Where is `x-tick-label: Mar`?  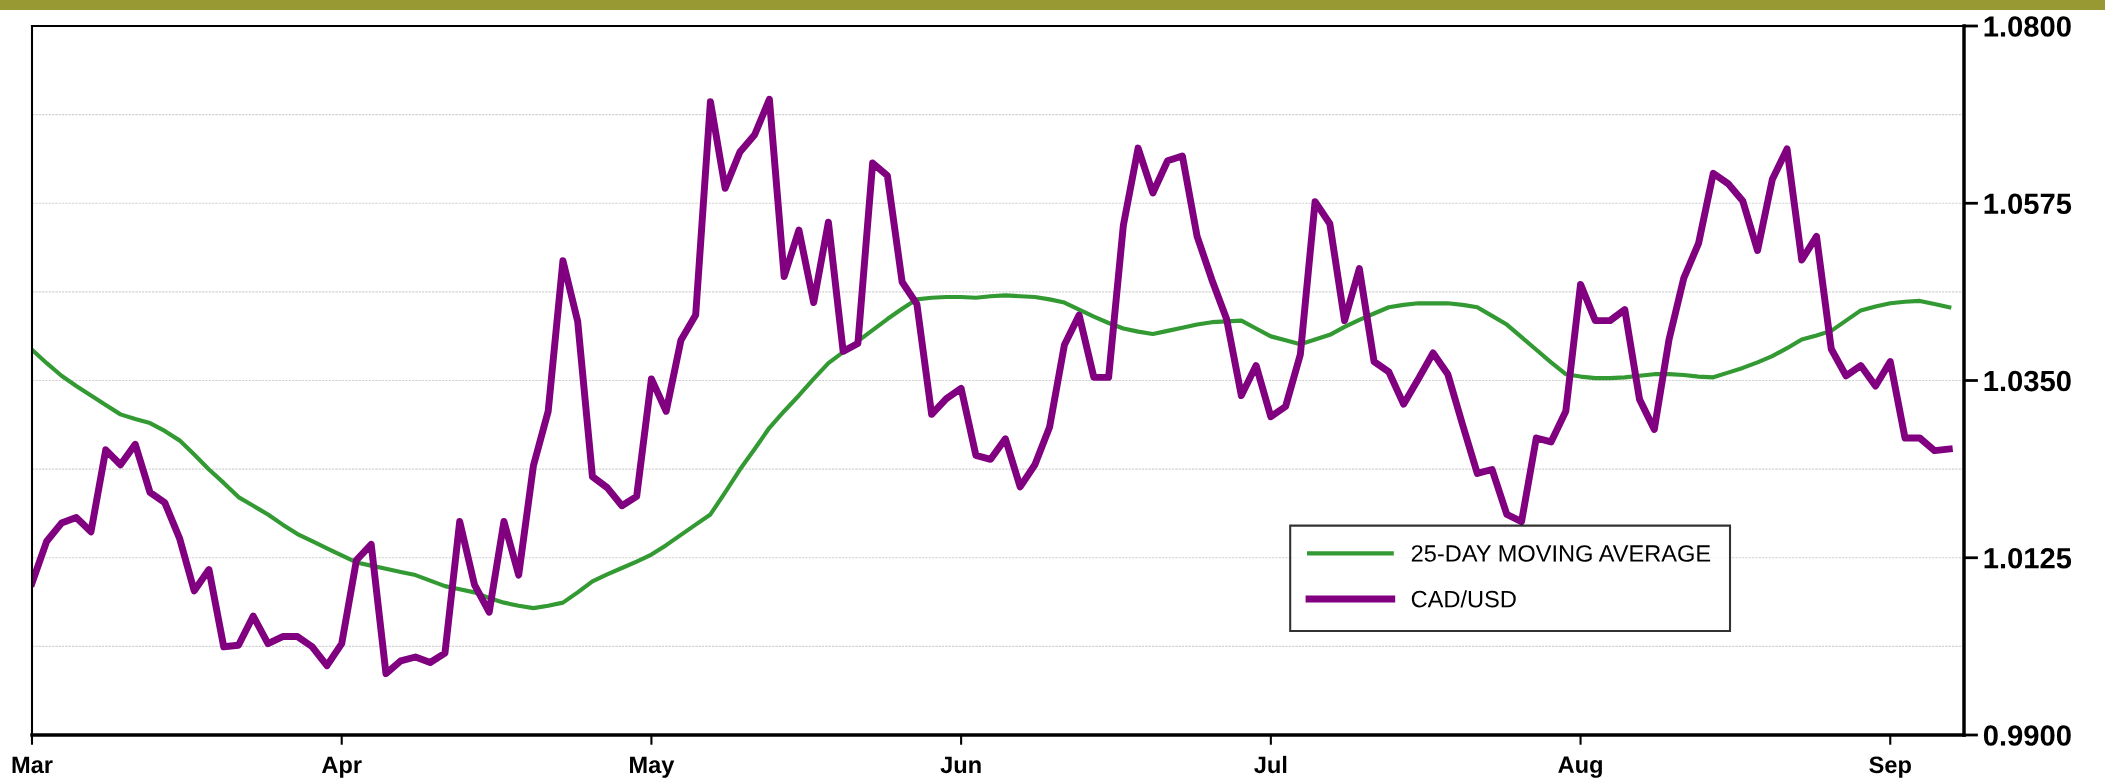 x-tick-label: Mar is located at coordinates (32, 765).